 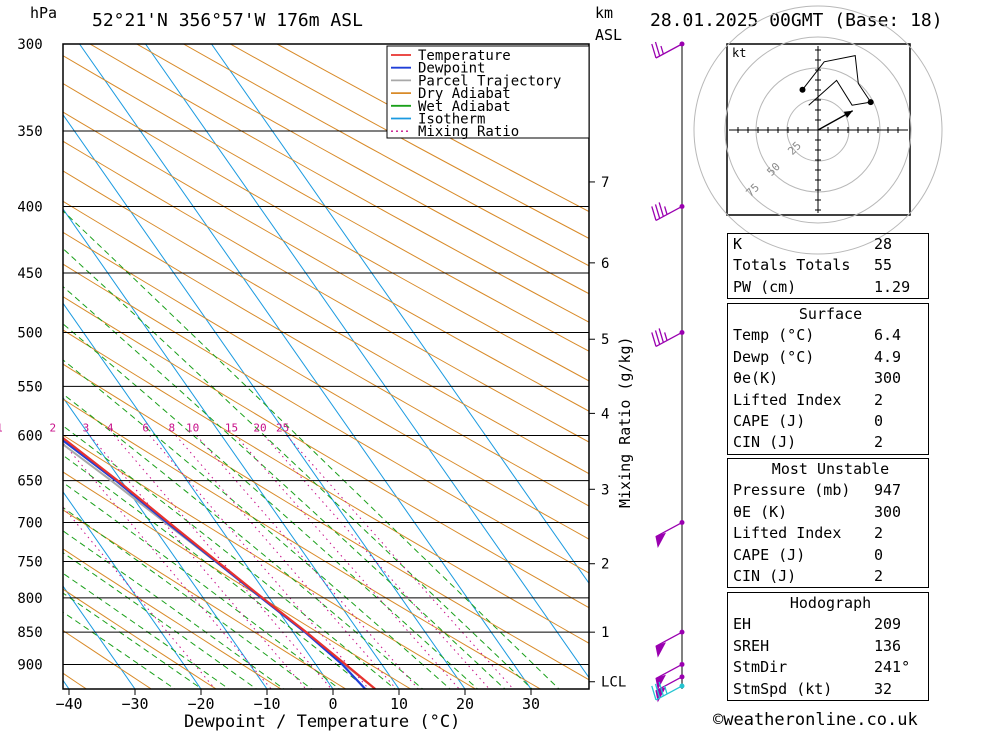 I want to click on mixing-ratio-labels: 1 2 3 4 6 8 10 15 20 25, so click(x=144, y=427).